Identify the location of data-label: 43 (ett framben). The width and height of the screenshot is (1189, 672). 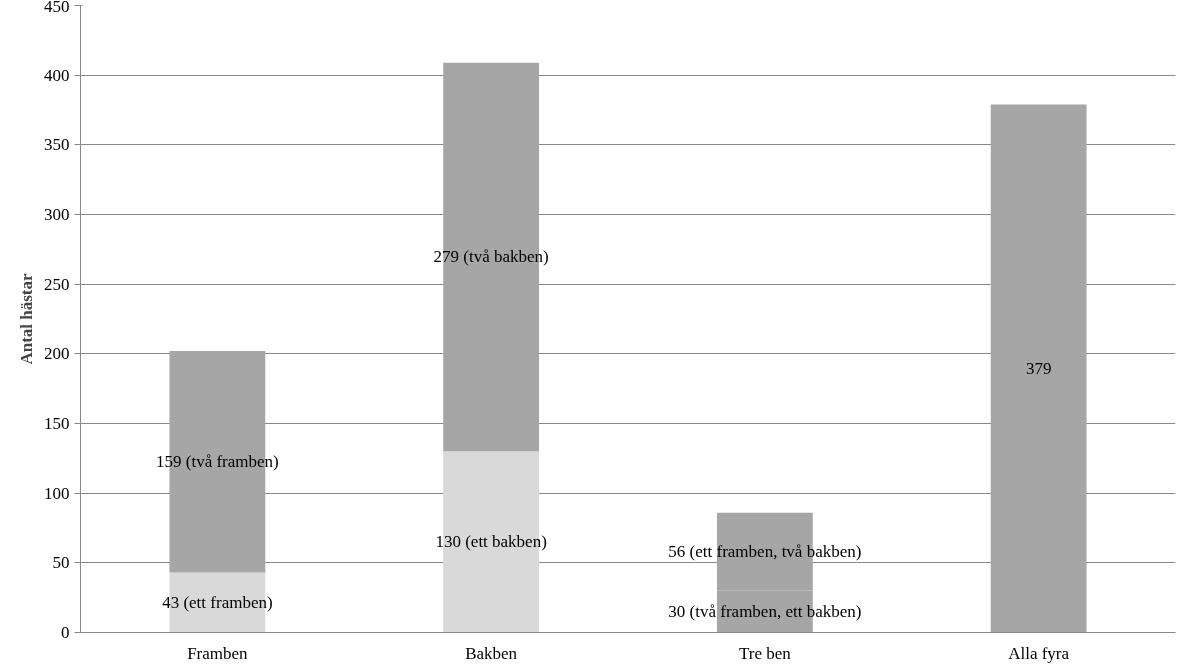
(217, 603).